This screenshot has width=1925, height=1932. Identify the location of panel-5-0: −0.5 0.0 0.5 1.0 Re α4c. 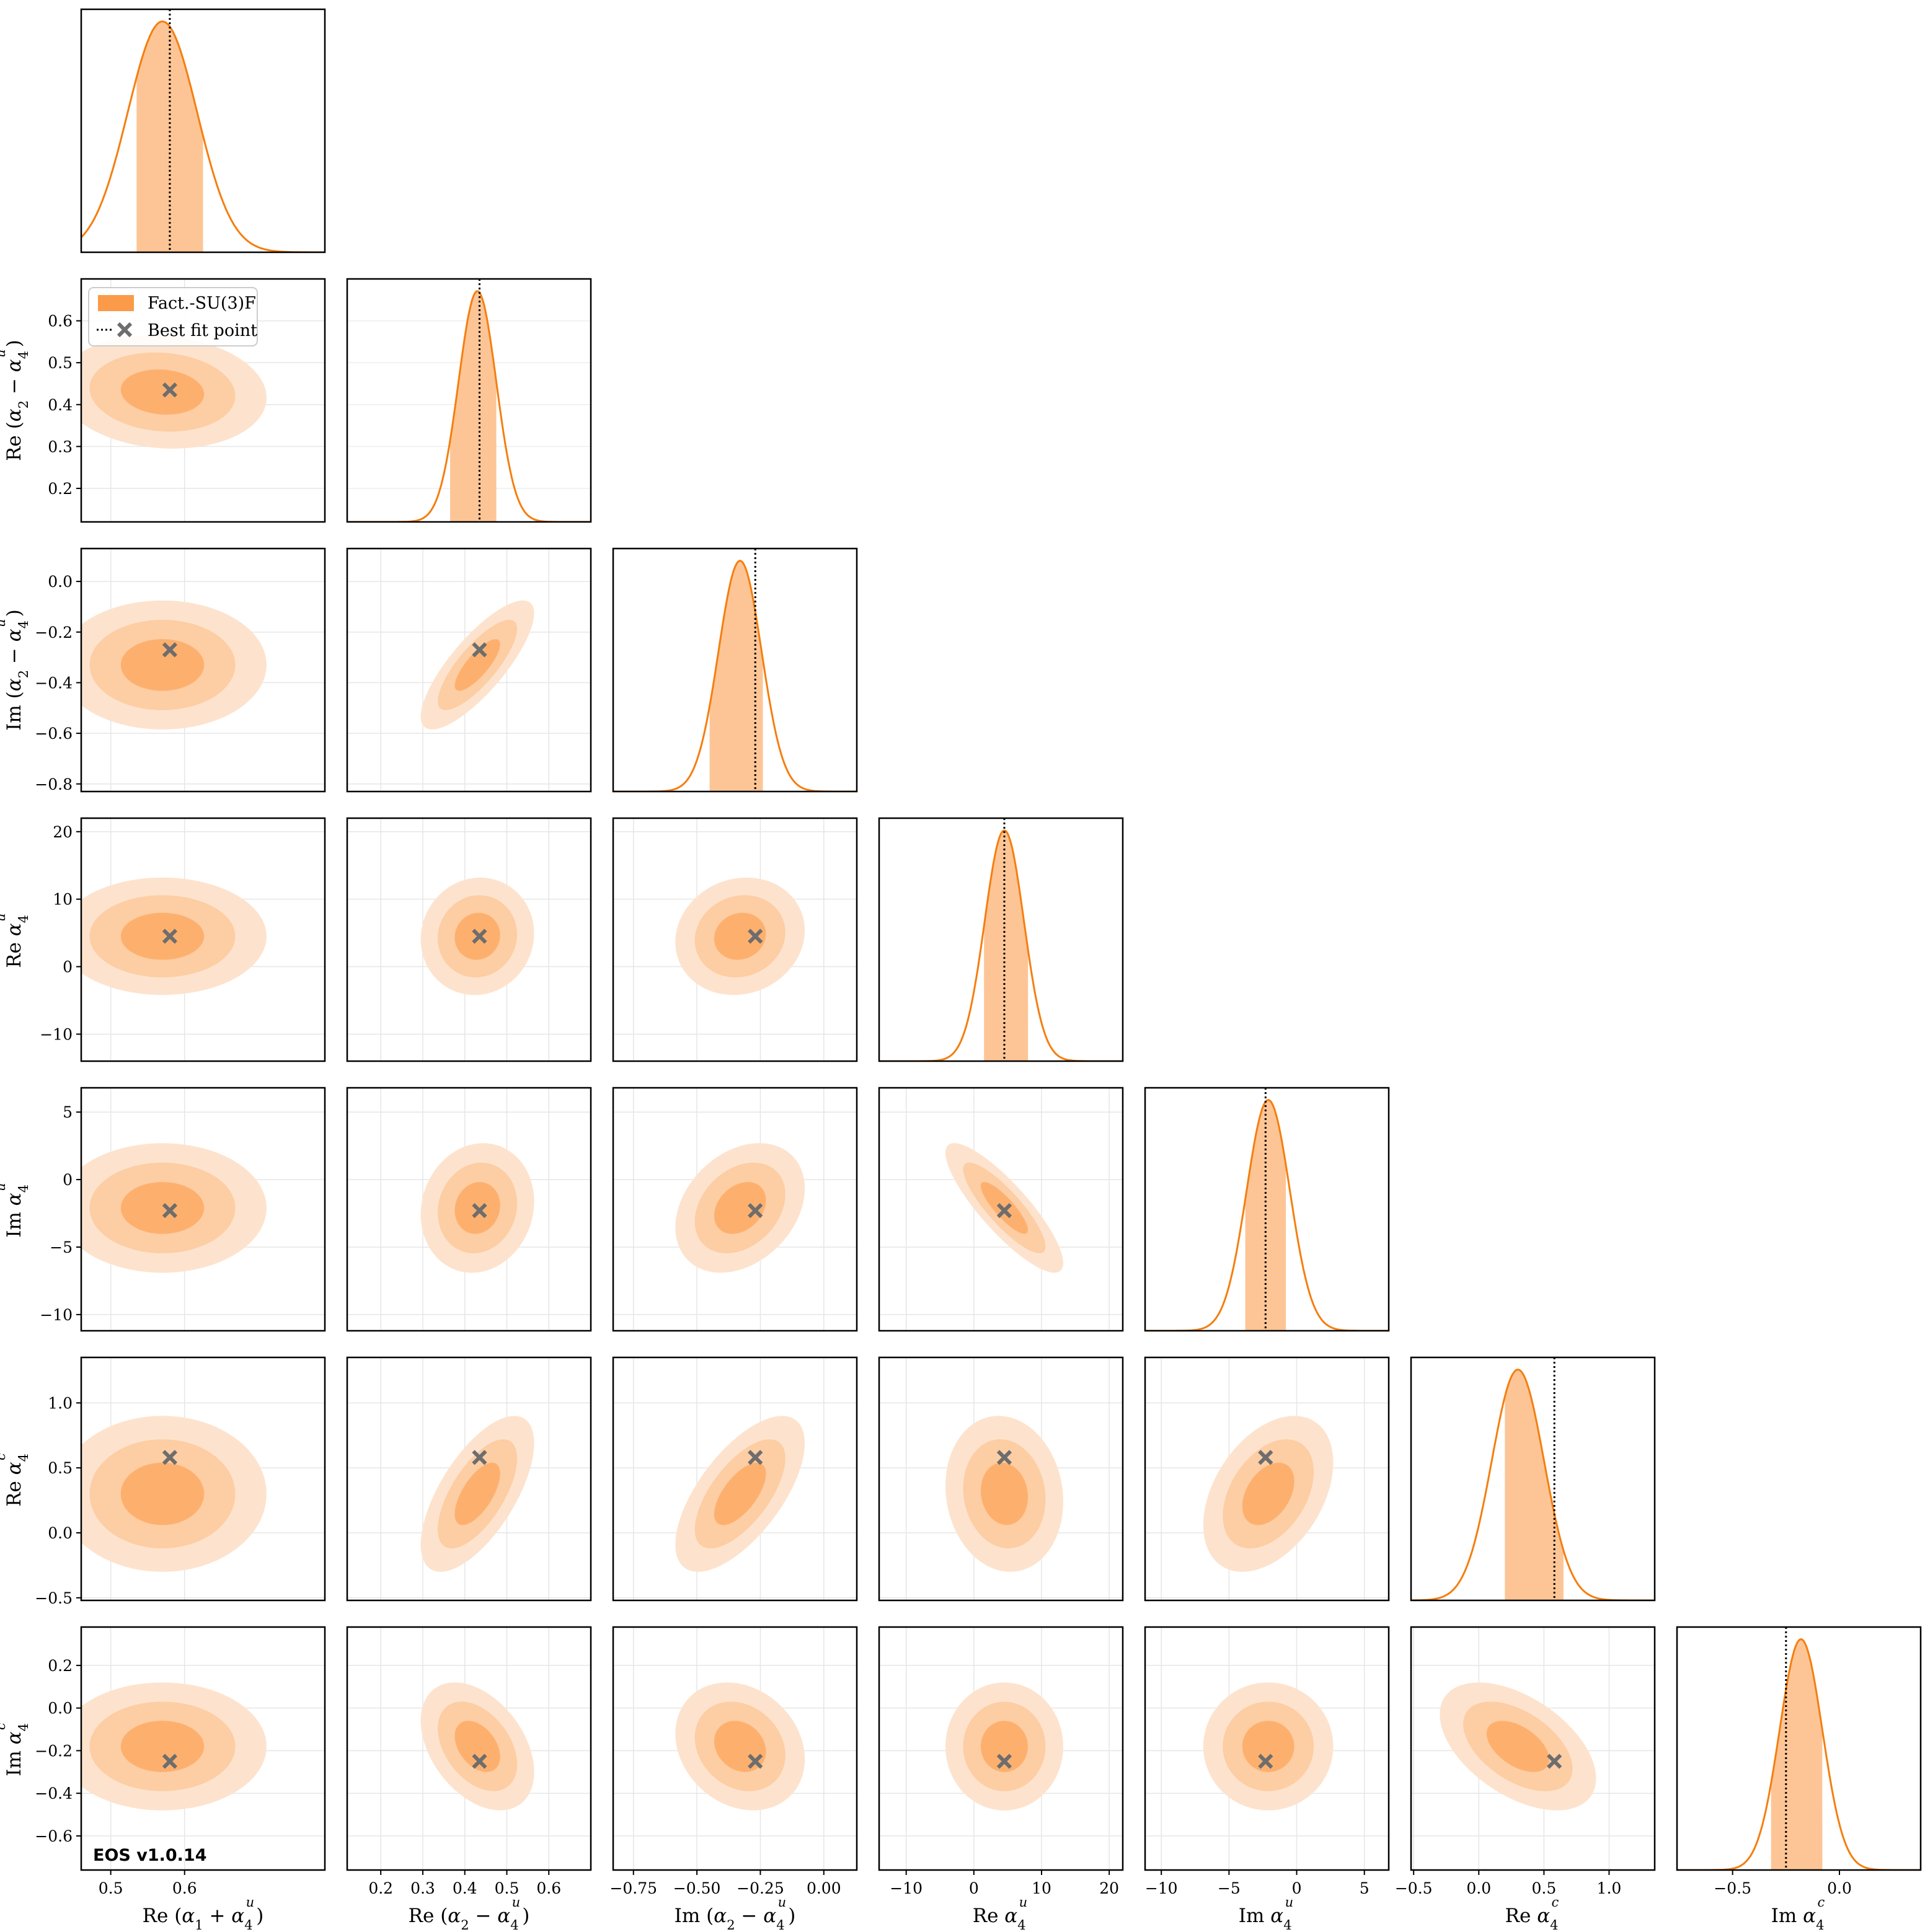
(163, 1481).